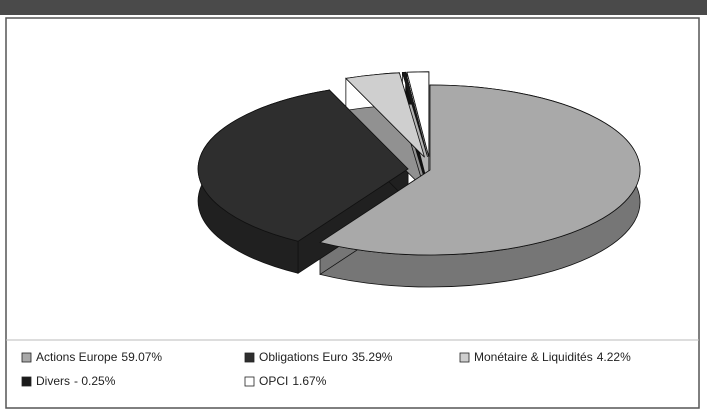 This screenshot has height=412, width=707. I want to click on legend-value: 59.07%, so click(141, 357).